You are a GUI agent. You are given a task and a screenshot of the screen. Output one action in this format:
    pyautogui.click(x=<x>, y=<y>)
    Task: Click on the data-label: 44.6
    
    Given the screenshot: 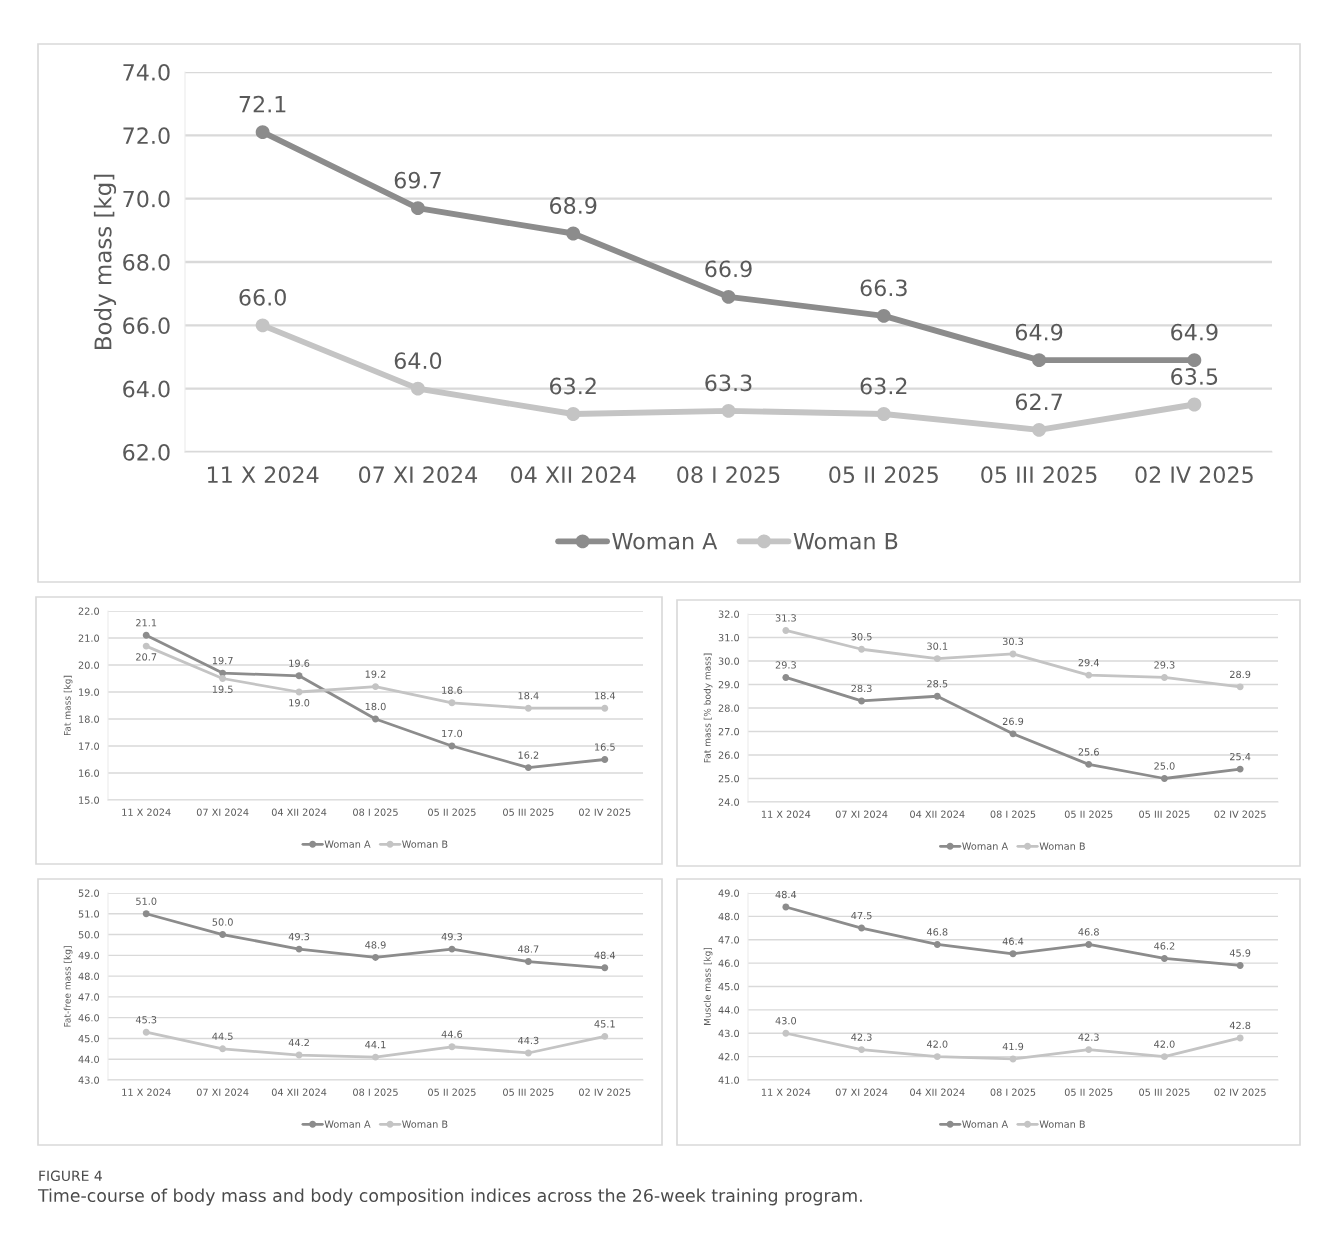 What is the action you would take?
    pyautogui.click(x=452, y=1034)
    